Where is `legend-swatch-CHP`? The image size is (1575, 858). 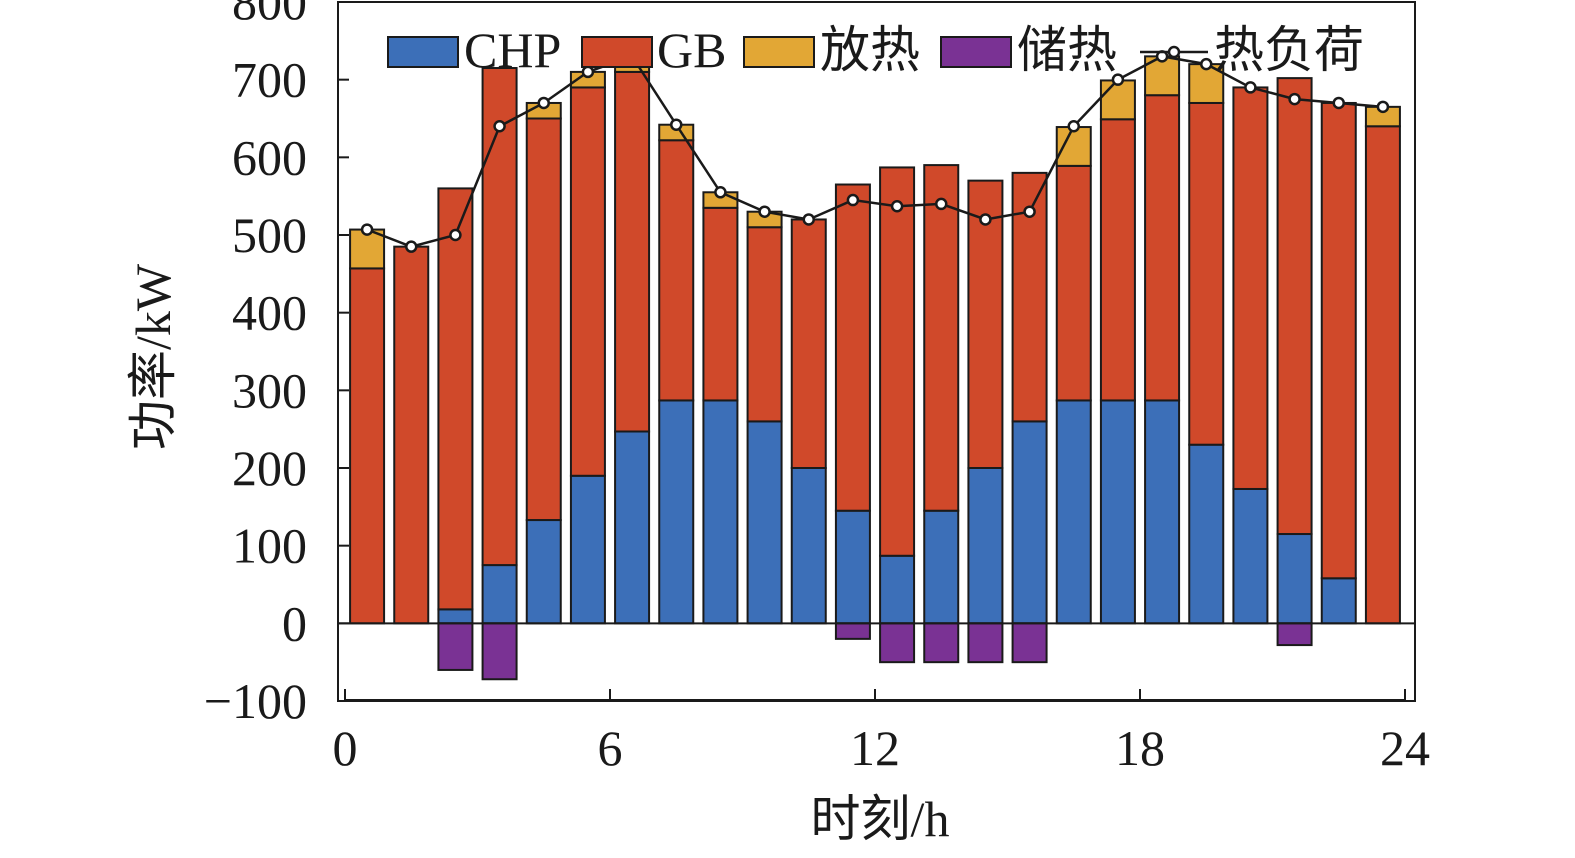 legend-swatch-CHP is located at coordinates (423, 52).